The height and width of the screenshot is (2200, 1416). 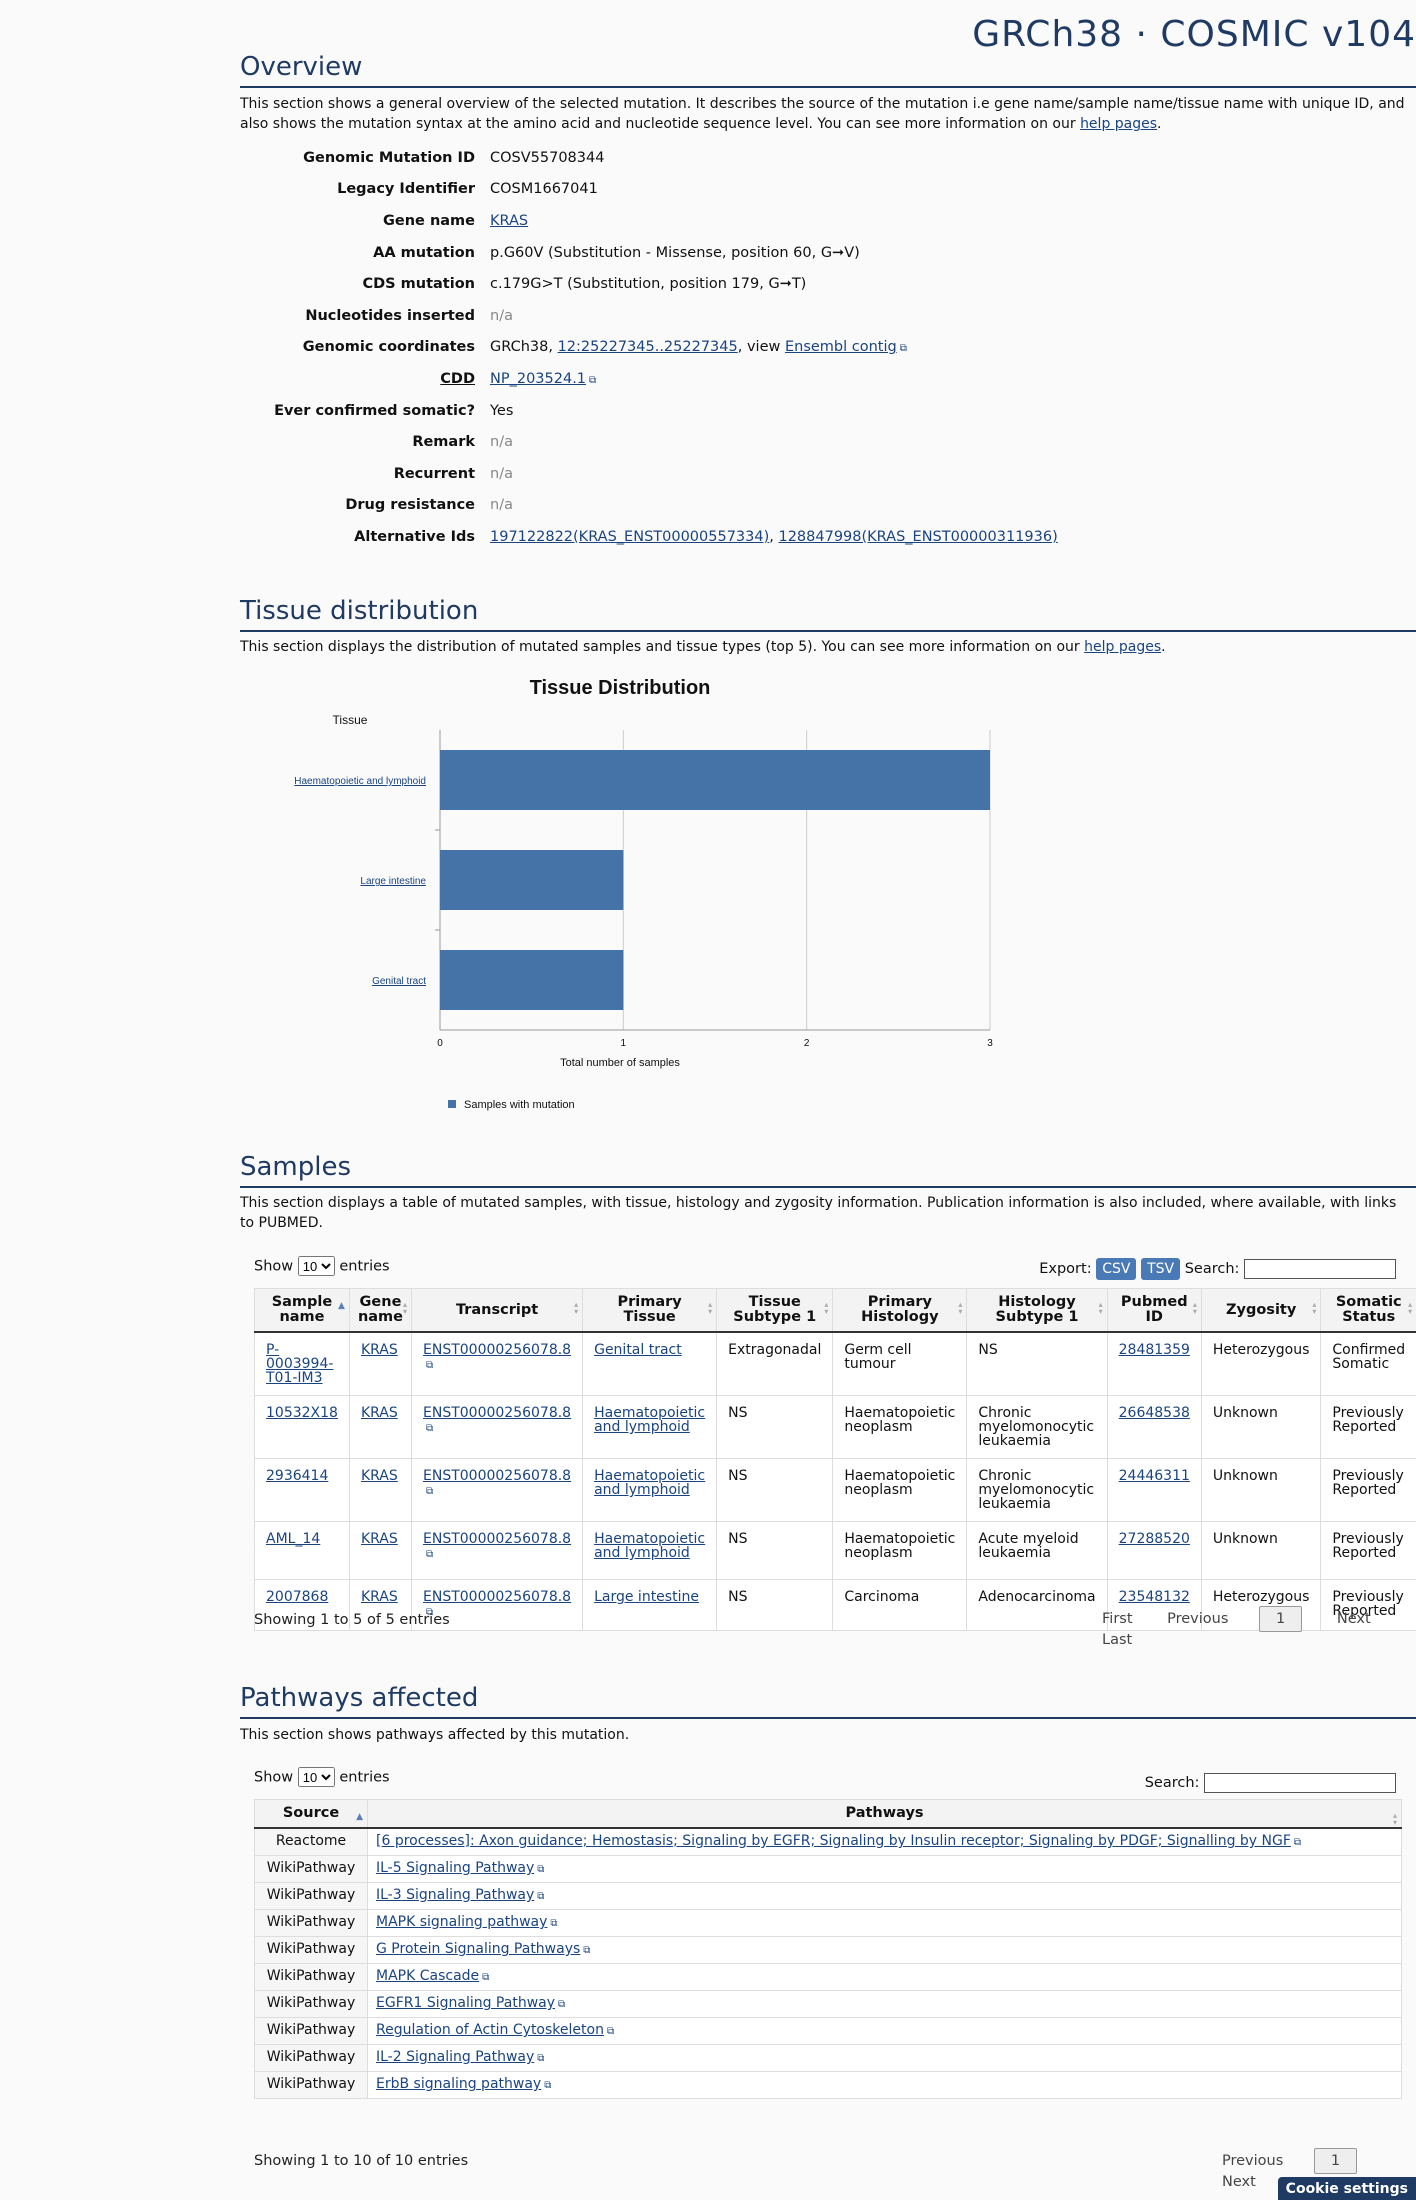 What do you see at coordinates (650, 1310) in the screenshot?
I see `column-header: Primary Tissue` at bounding box center [650, 1310].